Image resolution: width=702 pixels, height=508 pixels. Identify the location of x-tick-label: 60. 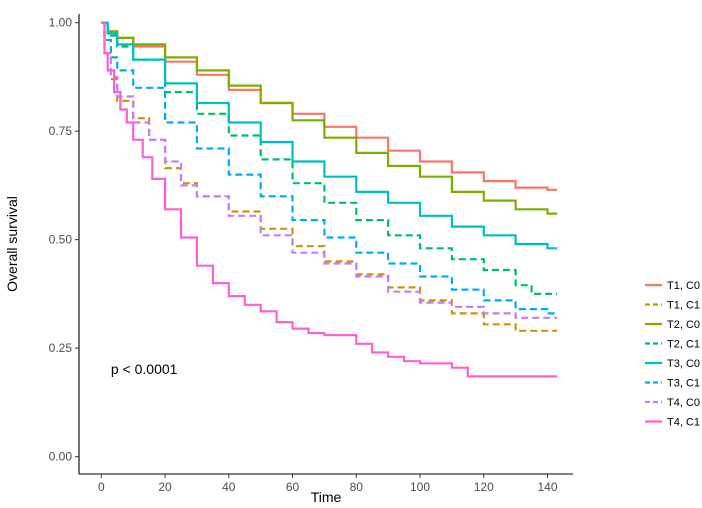
(293, 487).